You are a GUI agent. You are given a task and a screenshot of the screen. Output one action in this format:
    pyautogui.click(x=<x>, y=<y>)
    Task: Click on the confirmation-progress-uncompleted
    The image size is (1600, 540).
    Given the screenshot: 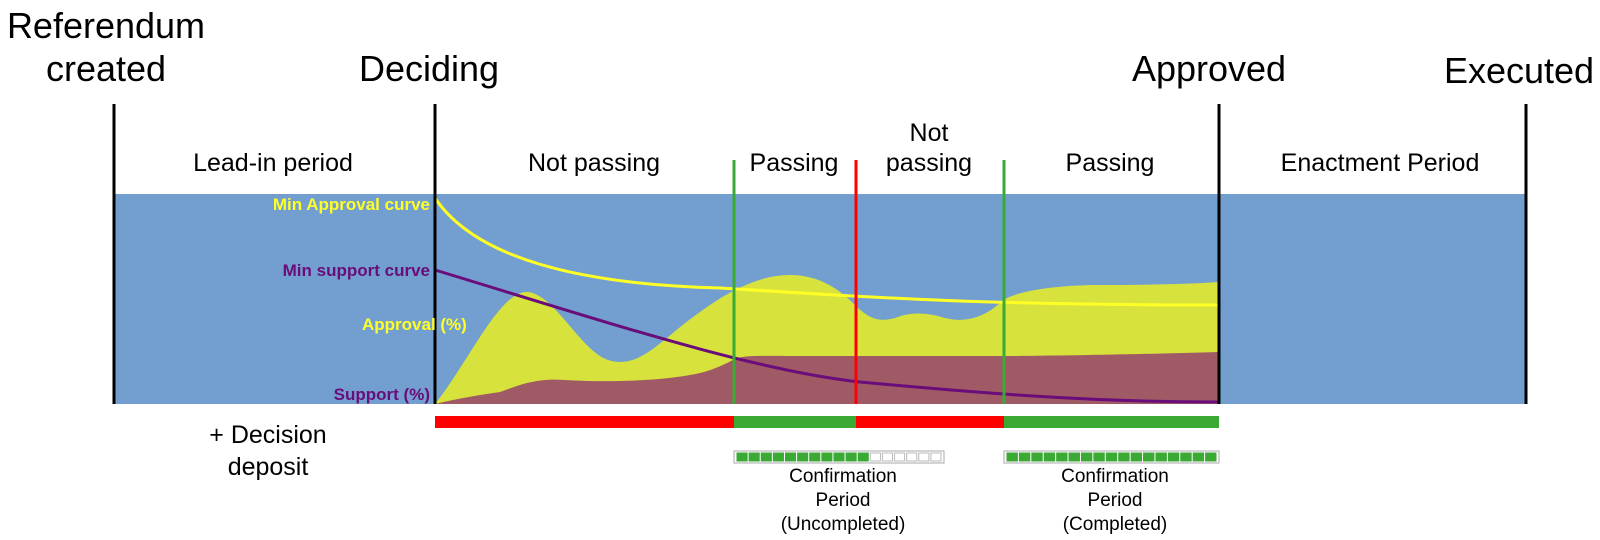 What is the action you would take?
    pyautogui.click(x=839, y=457)
    